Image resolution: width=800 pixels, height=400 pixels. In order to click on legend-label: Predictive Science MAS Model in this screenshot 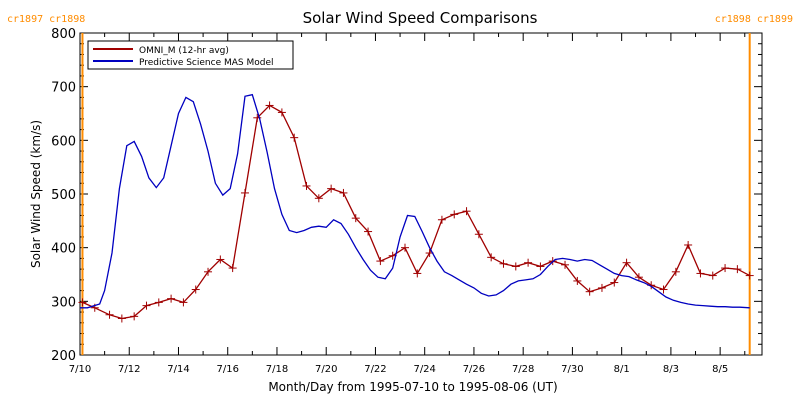, I will do `click(206, 63)`.